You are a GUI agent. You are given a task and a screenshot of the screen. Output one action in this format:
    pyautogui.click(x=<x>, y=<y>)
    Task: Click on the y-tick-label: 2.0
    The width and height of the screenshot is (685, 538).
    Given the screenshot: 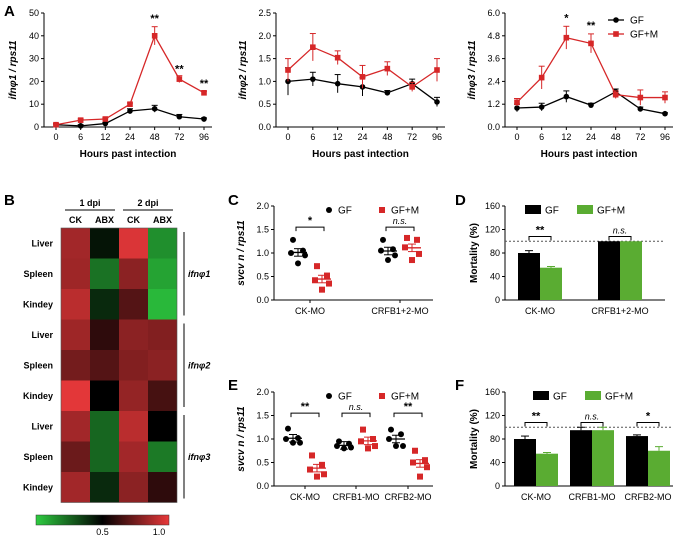 What is the action you would take?
    pyautogui.click(x=264, y=36)
    